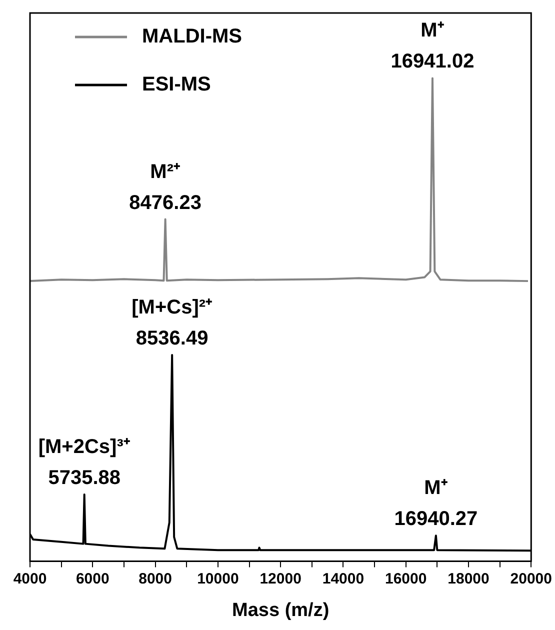 The height and width of the screenshot is (630, 555). Describe the element at coordinates (176, 85) in the screenshot. I see `legend-label: ESI-MS` at that location.